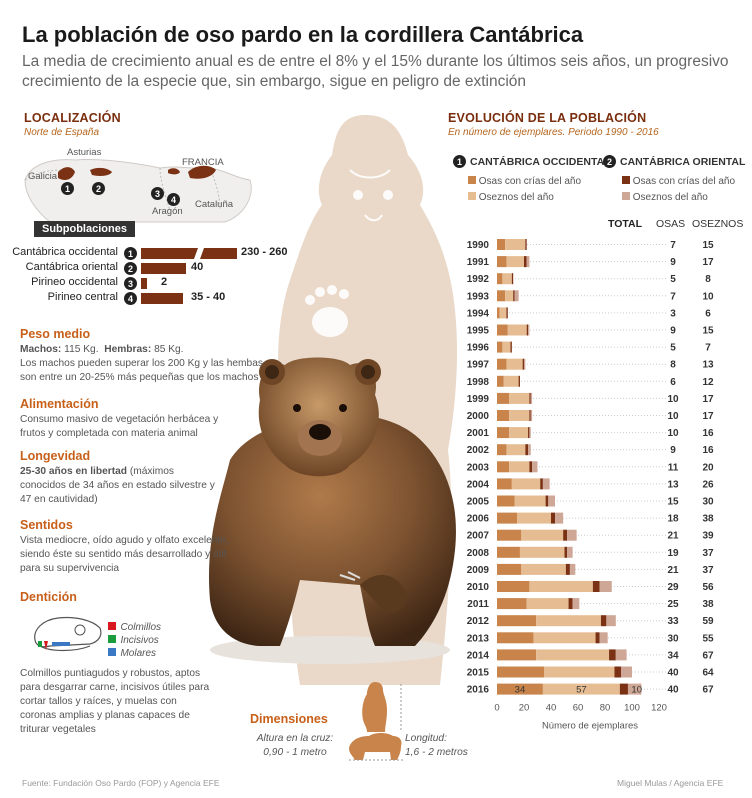 The image size is (752, 798). Describe the element at coordinates (478, 331) in the screenshot. I see `year-label: 1995` at that location.